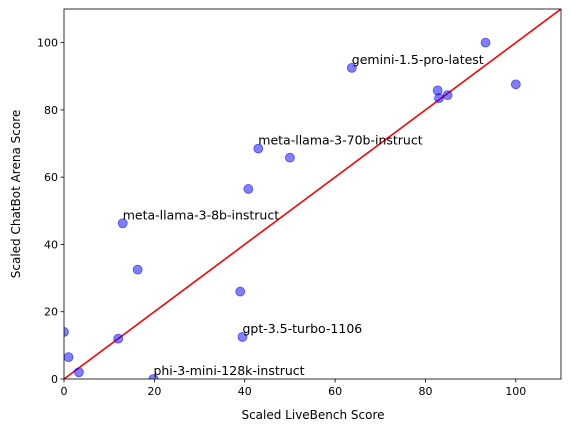  I want to click on point-label: meta-llama-3-8b-instruct, so click(201, 214).